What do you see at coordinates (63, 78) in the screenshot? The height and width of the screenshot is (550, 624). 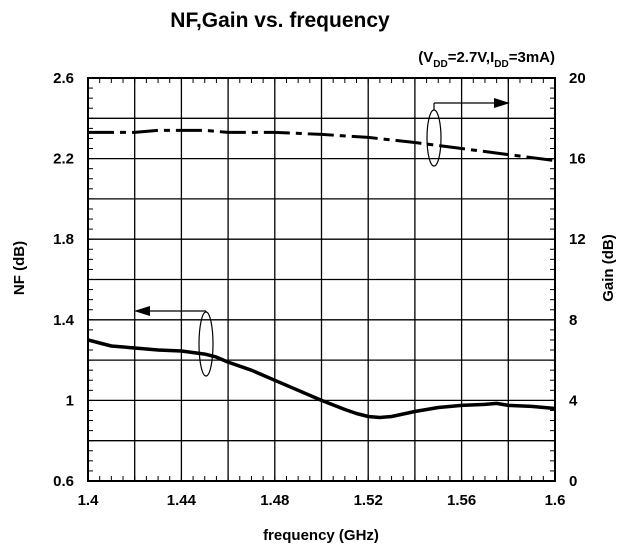 I see `y-left-tick-label: 2.6` at bounding box center [63, 78].